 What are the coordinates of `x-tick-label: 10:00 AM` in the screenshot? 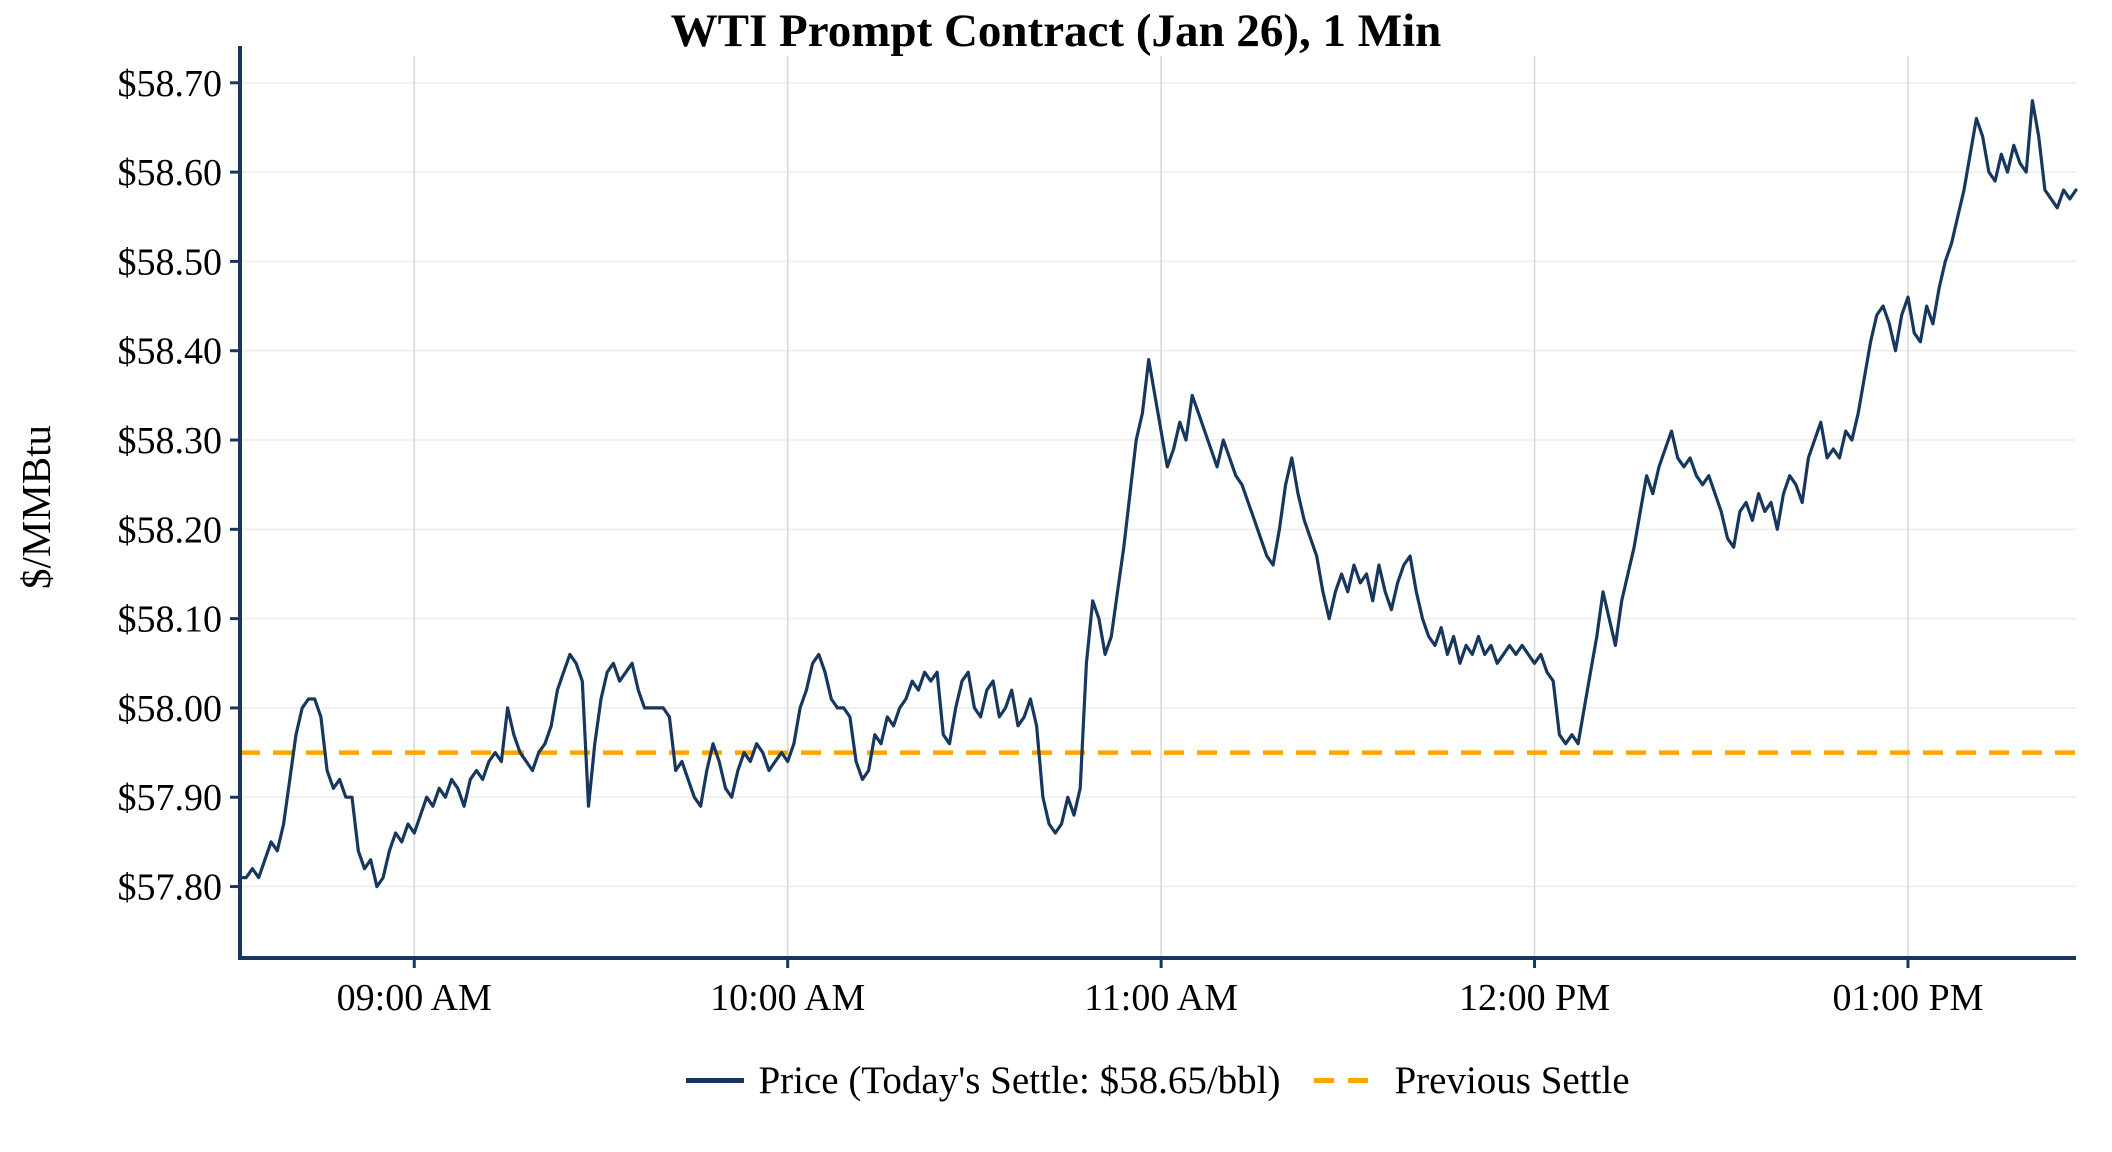 It's located at (787, 998).